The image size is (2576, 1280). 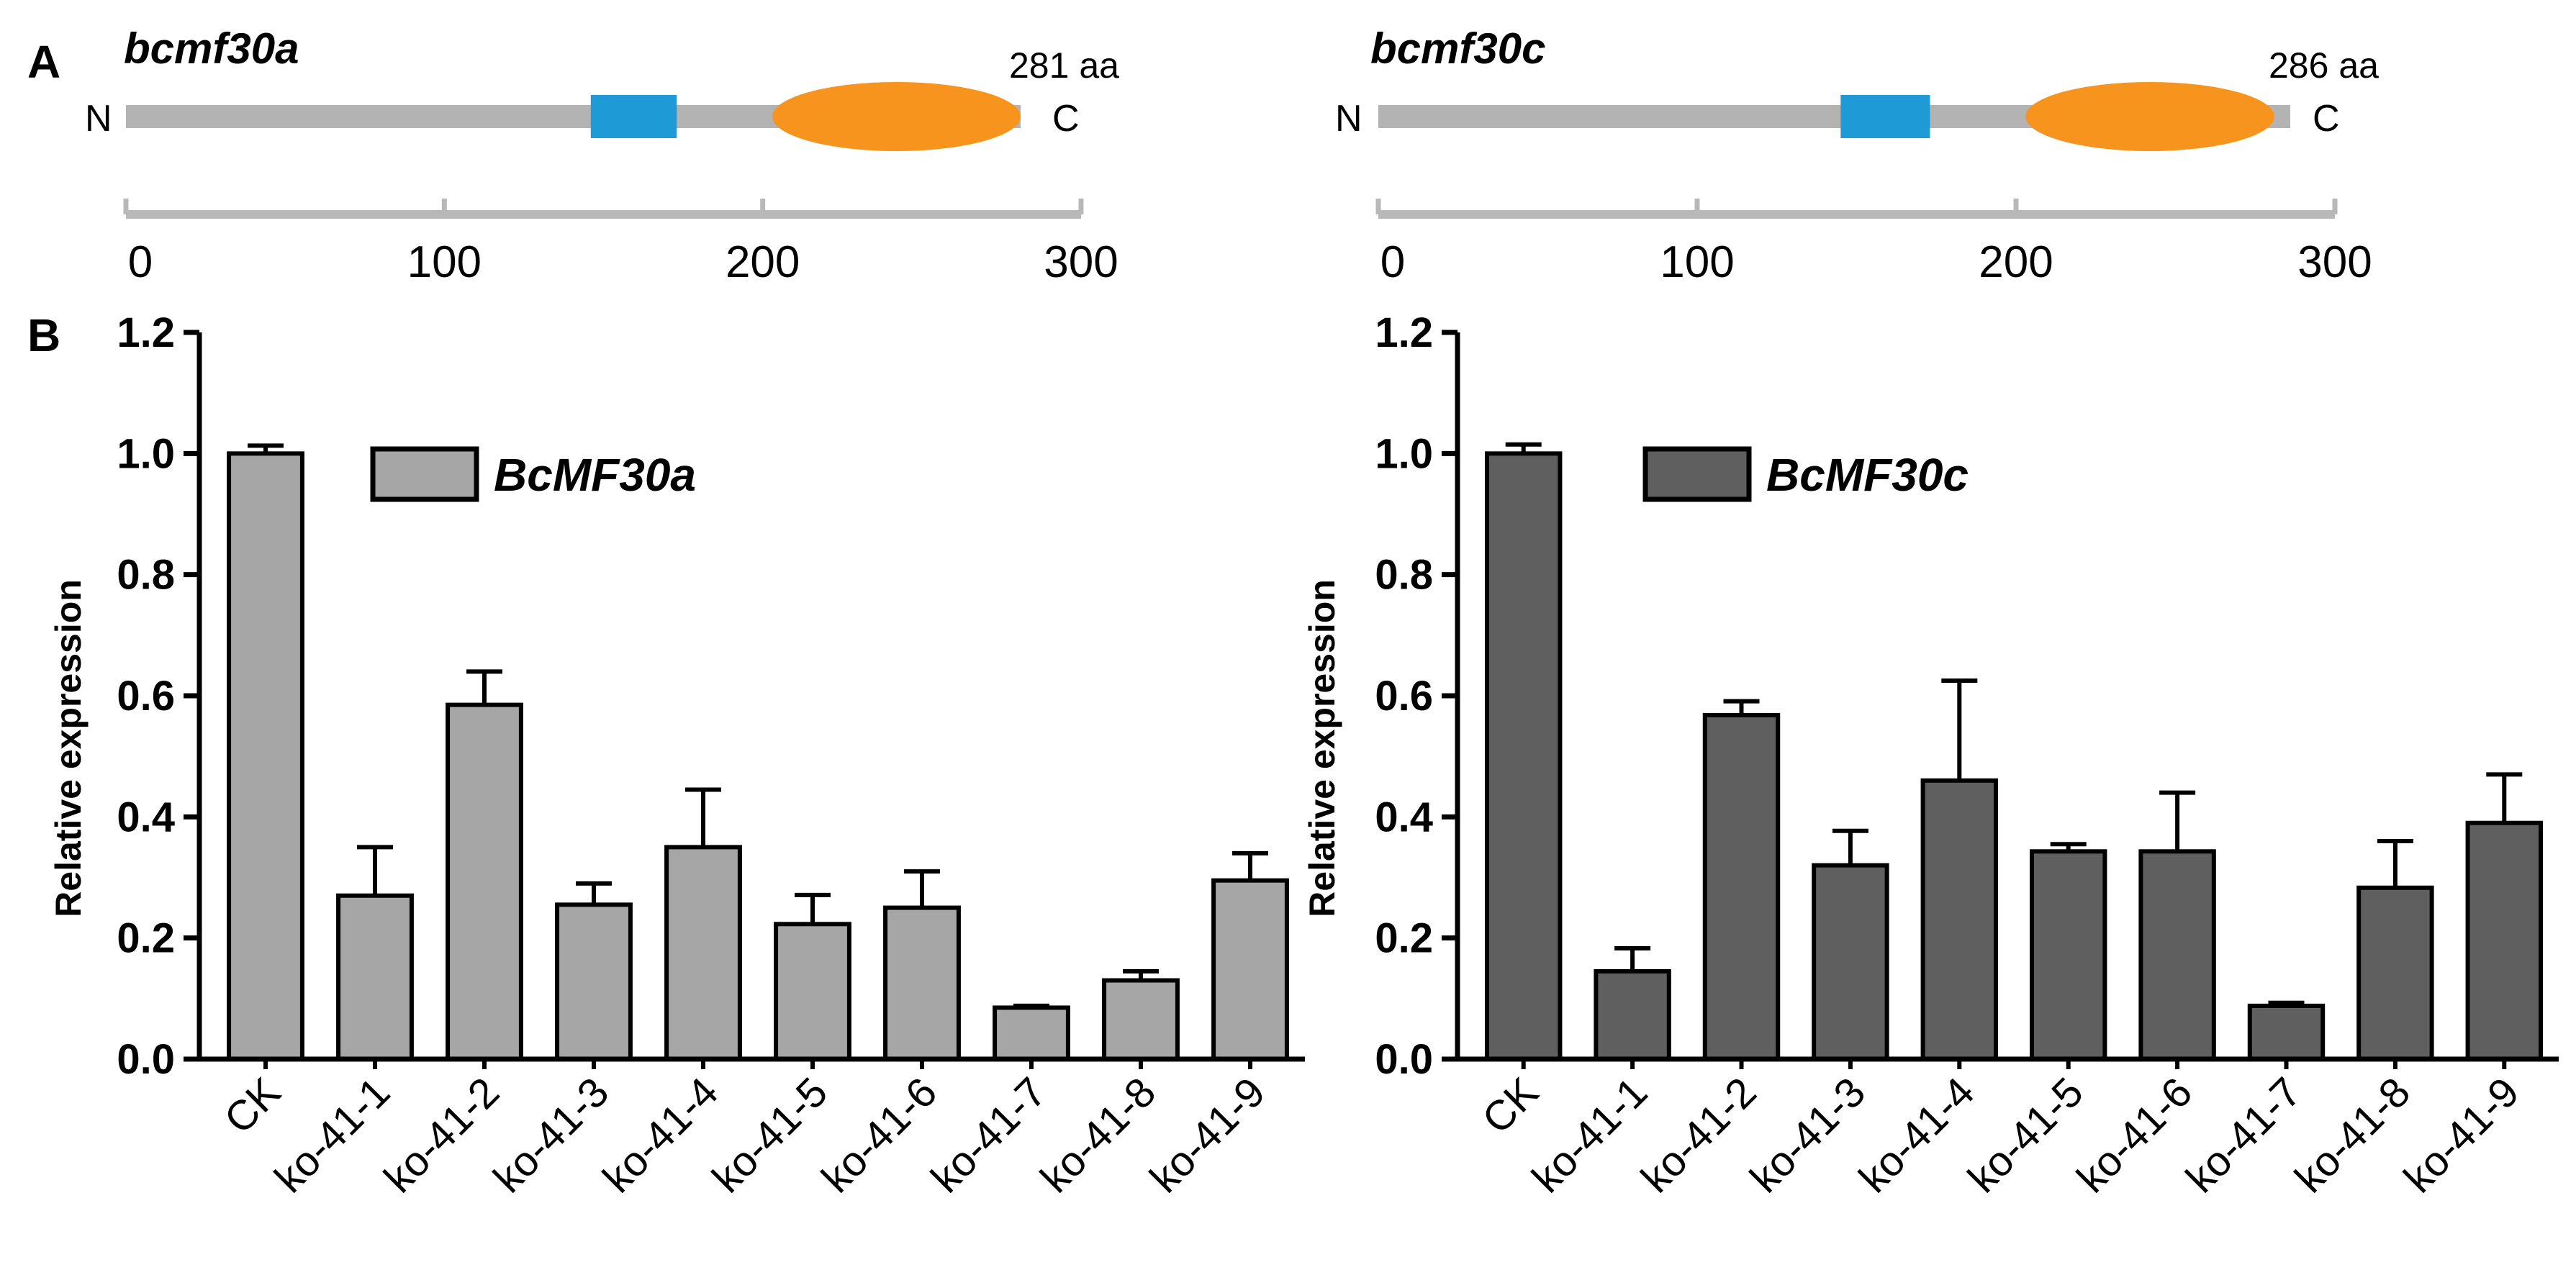 What do you see at coordinates (212, 48) in the screenshot?
I see `gene-name: bcmf30a` at bounding box center [212, 48].